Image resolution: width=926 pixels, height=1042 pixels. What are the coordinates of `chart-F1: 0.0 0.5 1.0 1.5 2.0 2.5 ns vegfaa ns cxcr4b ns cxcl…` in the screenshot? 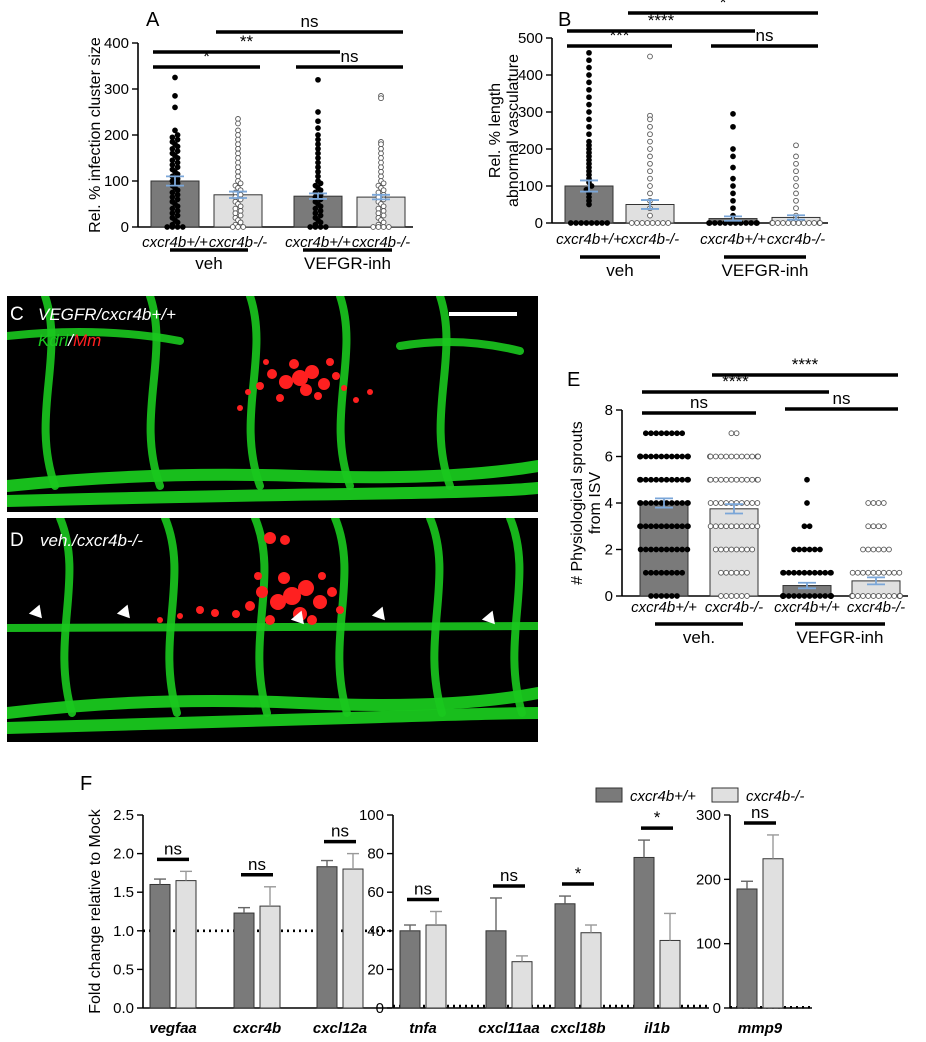 It's located at (239, 922).